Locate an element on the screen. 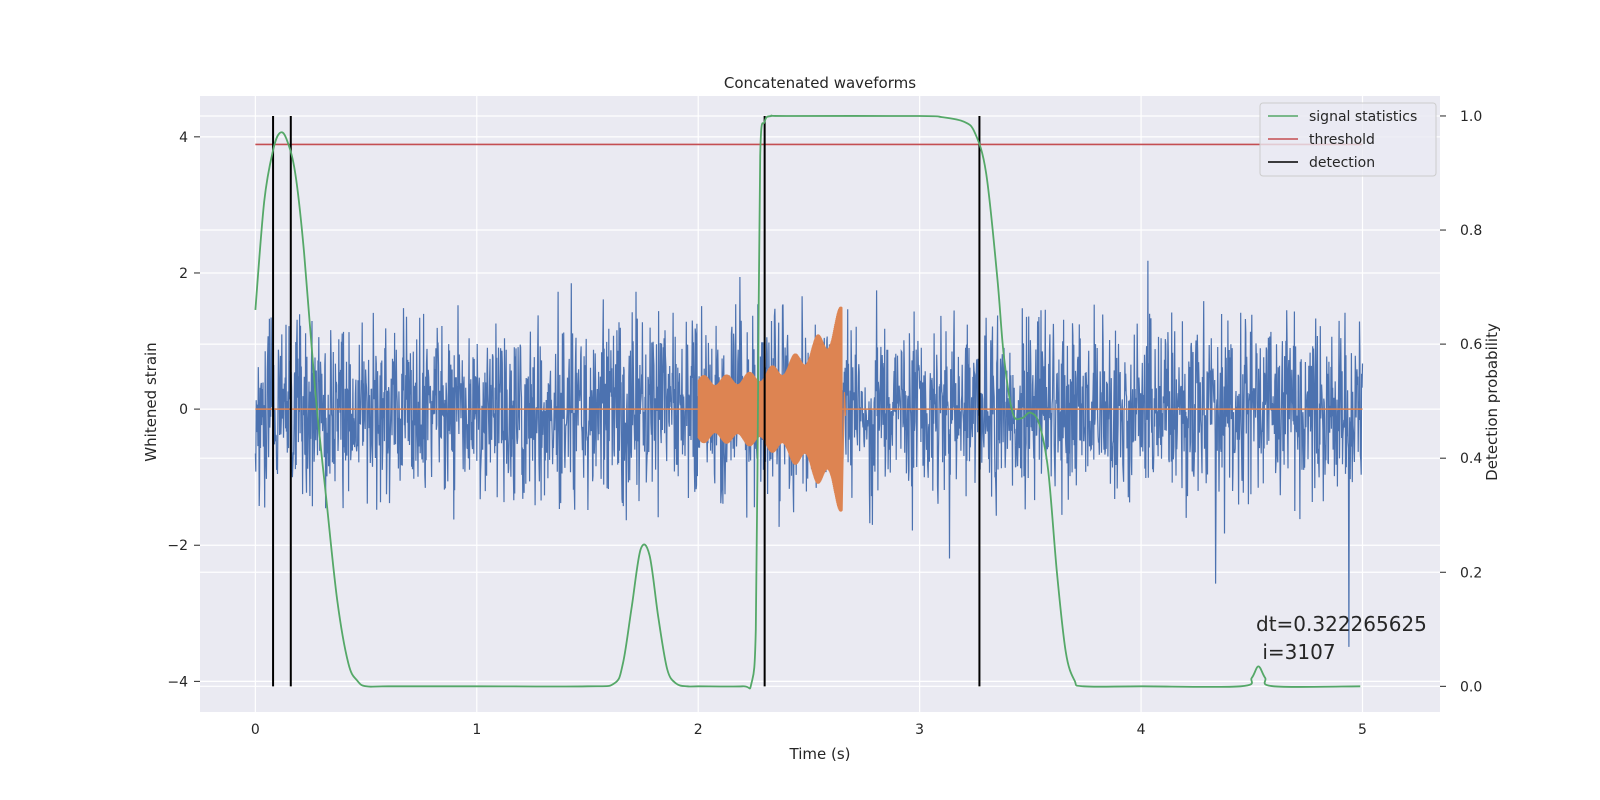 This screenshot has height=800, width=1600. y2-axis-label: Detection probability is located at coordinates (1492, 402).